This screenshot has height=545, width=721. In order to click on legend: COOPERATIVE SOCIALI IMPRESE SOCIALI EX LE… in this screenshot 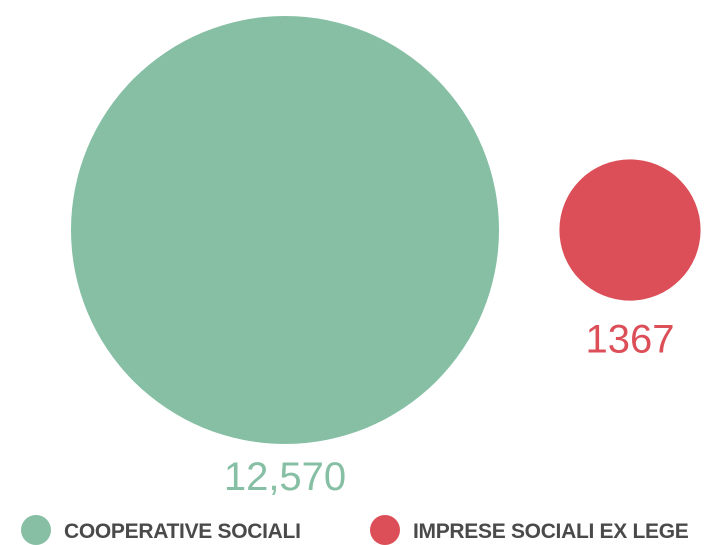, I will do `click(355, 530)`.